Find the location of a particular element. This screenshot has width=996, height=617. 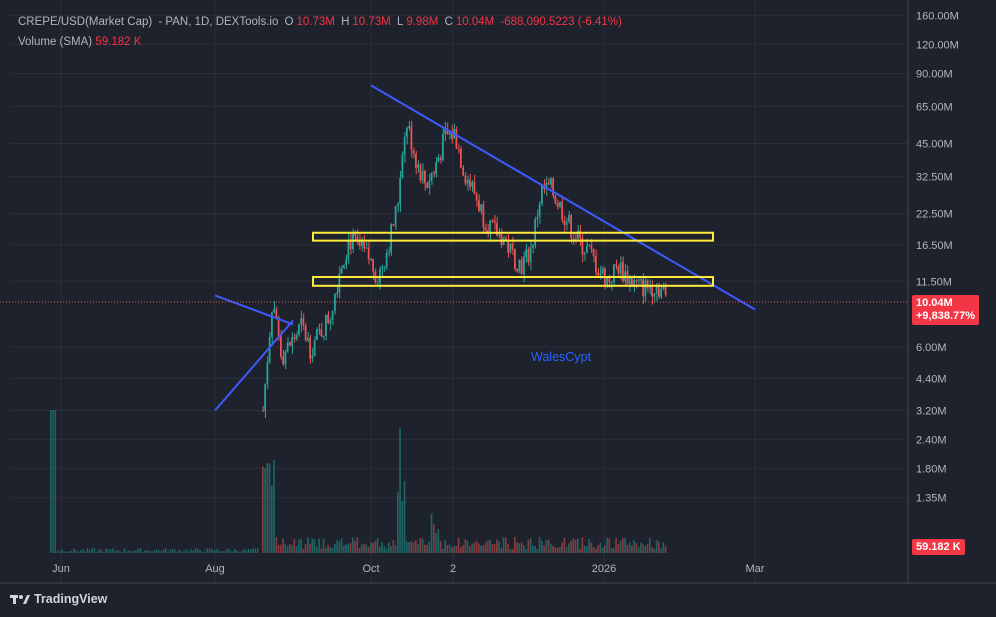

time-tick-label: Mar is located at coordinates (755, 569).